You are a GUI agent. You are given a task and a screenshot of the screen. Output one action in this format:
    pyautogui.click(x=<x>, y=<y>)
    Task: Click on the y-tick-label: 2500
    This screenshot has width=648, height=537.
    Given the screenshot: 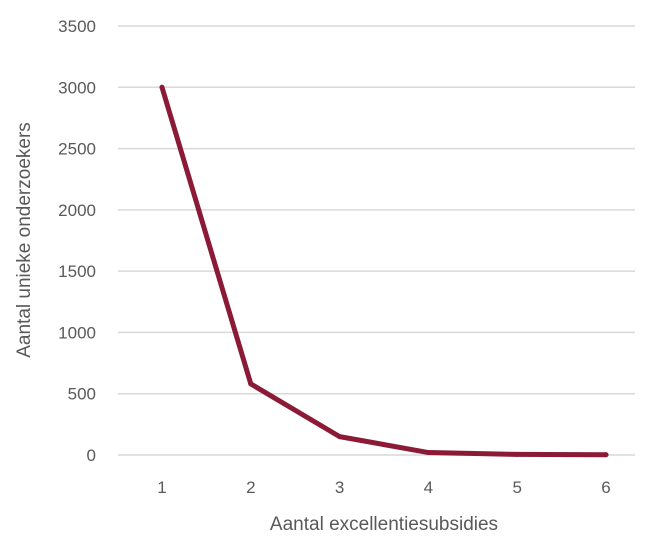 What is the action you would take?
    pyautogui.click(x=77, y=149)
    